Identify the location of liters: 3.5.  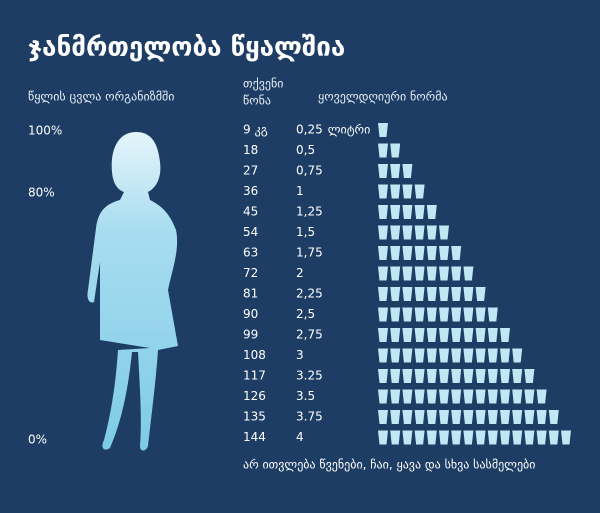
(305, 396).